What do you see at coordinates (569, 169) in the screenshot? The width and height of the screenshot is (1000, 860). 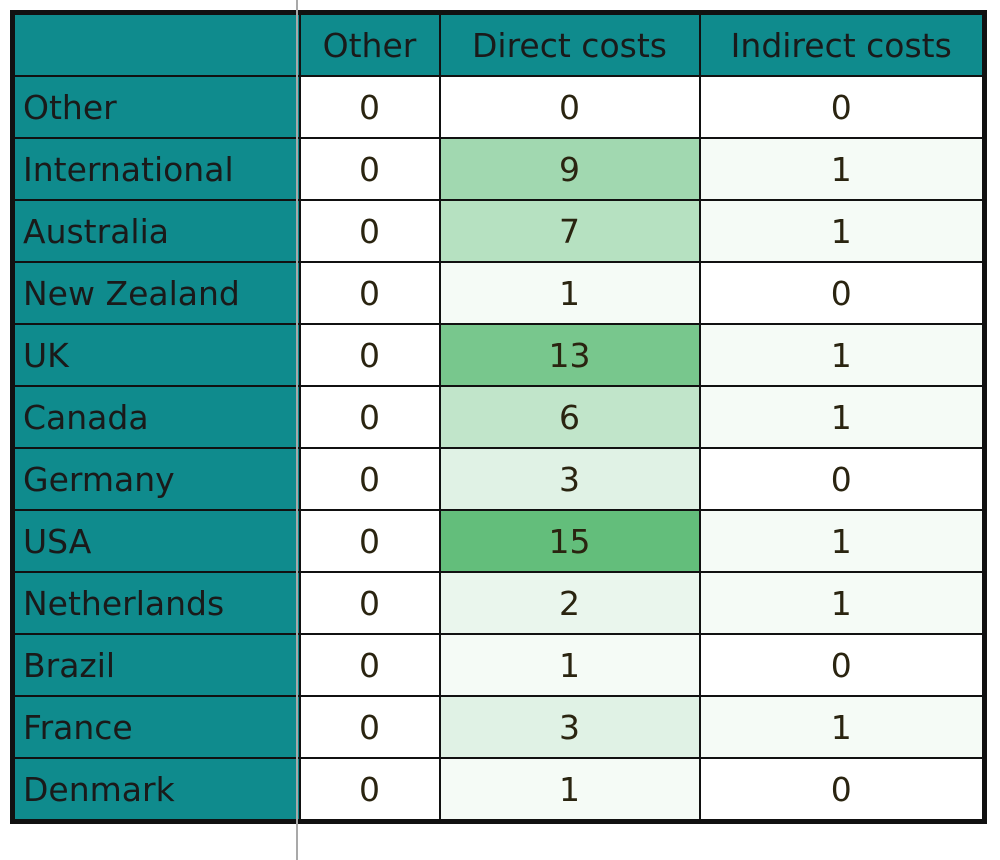 I see `value-cell: 9` at bounding box center [569, 169].